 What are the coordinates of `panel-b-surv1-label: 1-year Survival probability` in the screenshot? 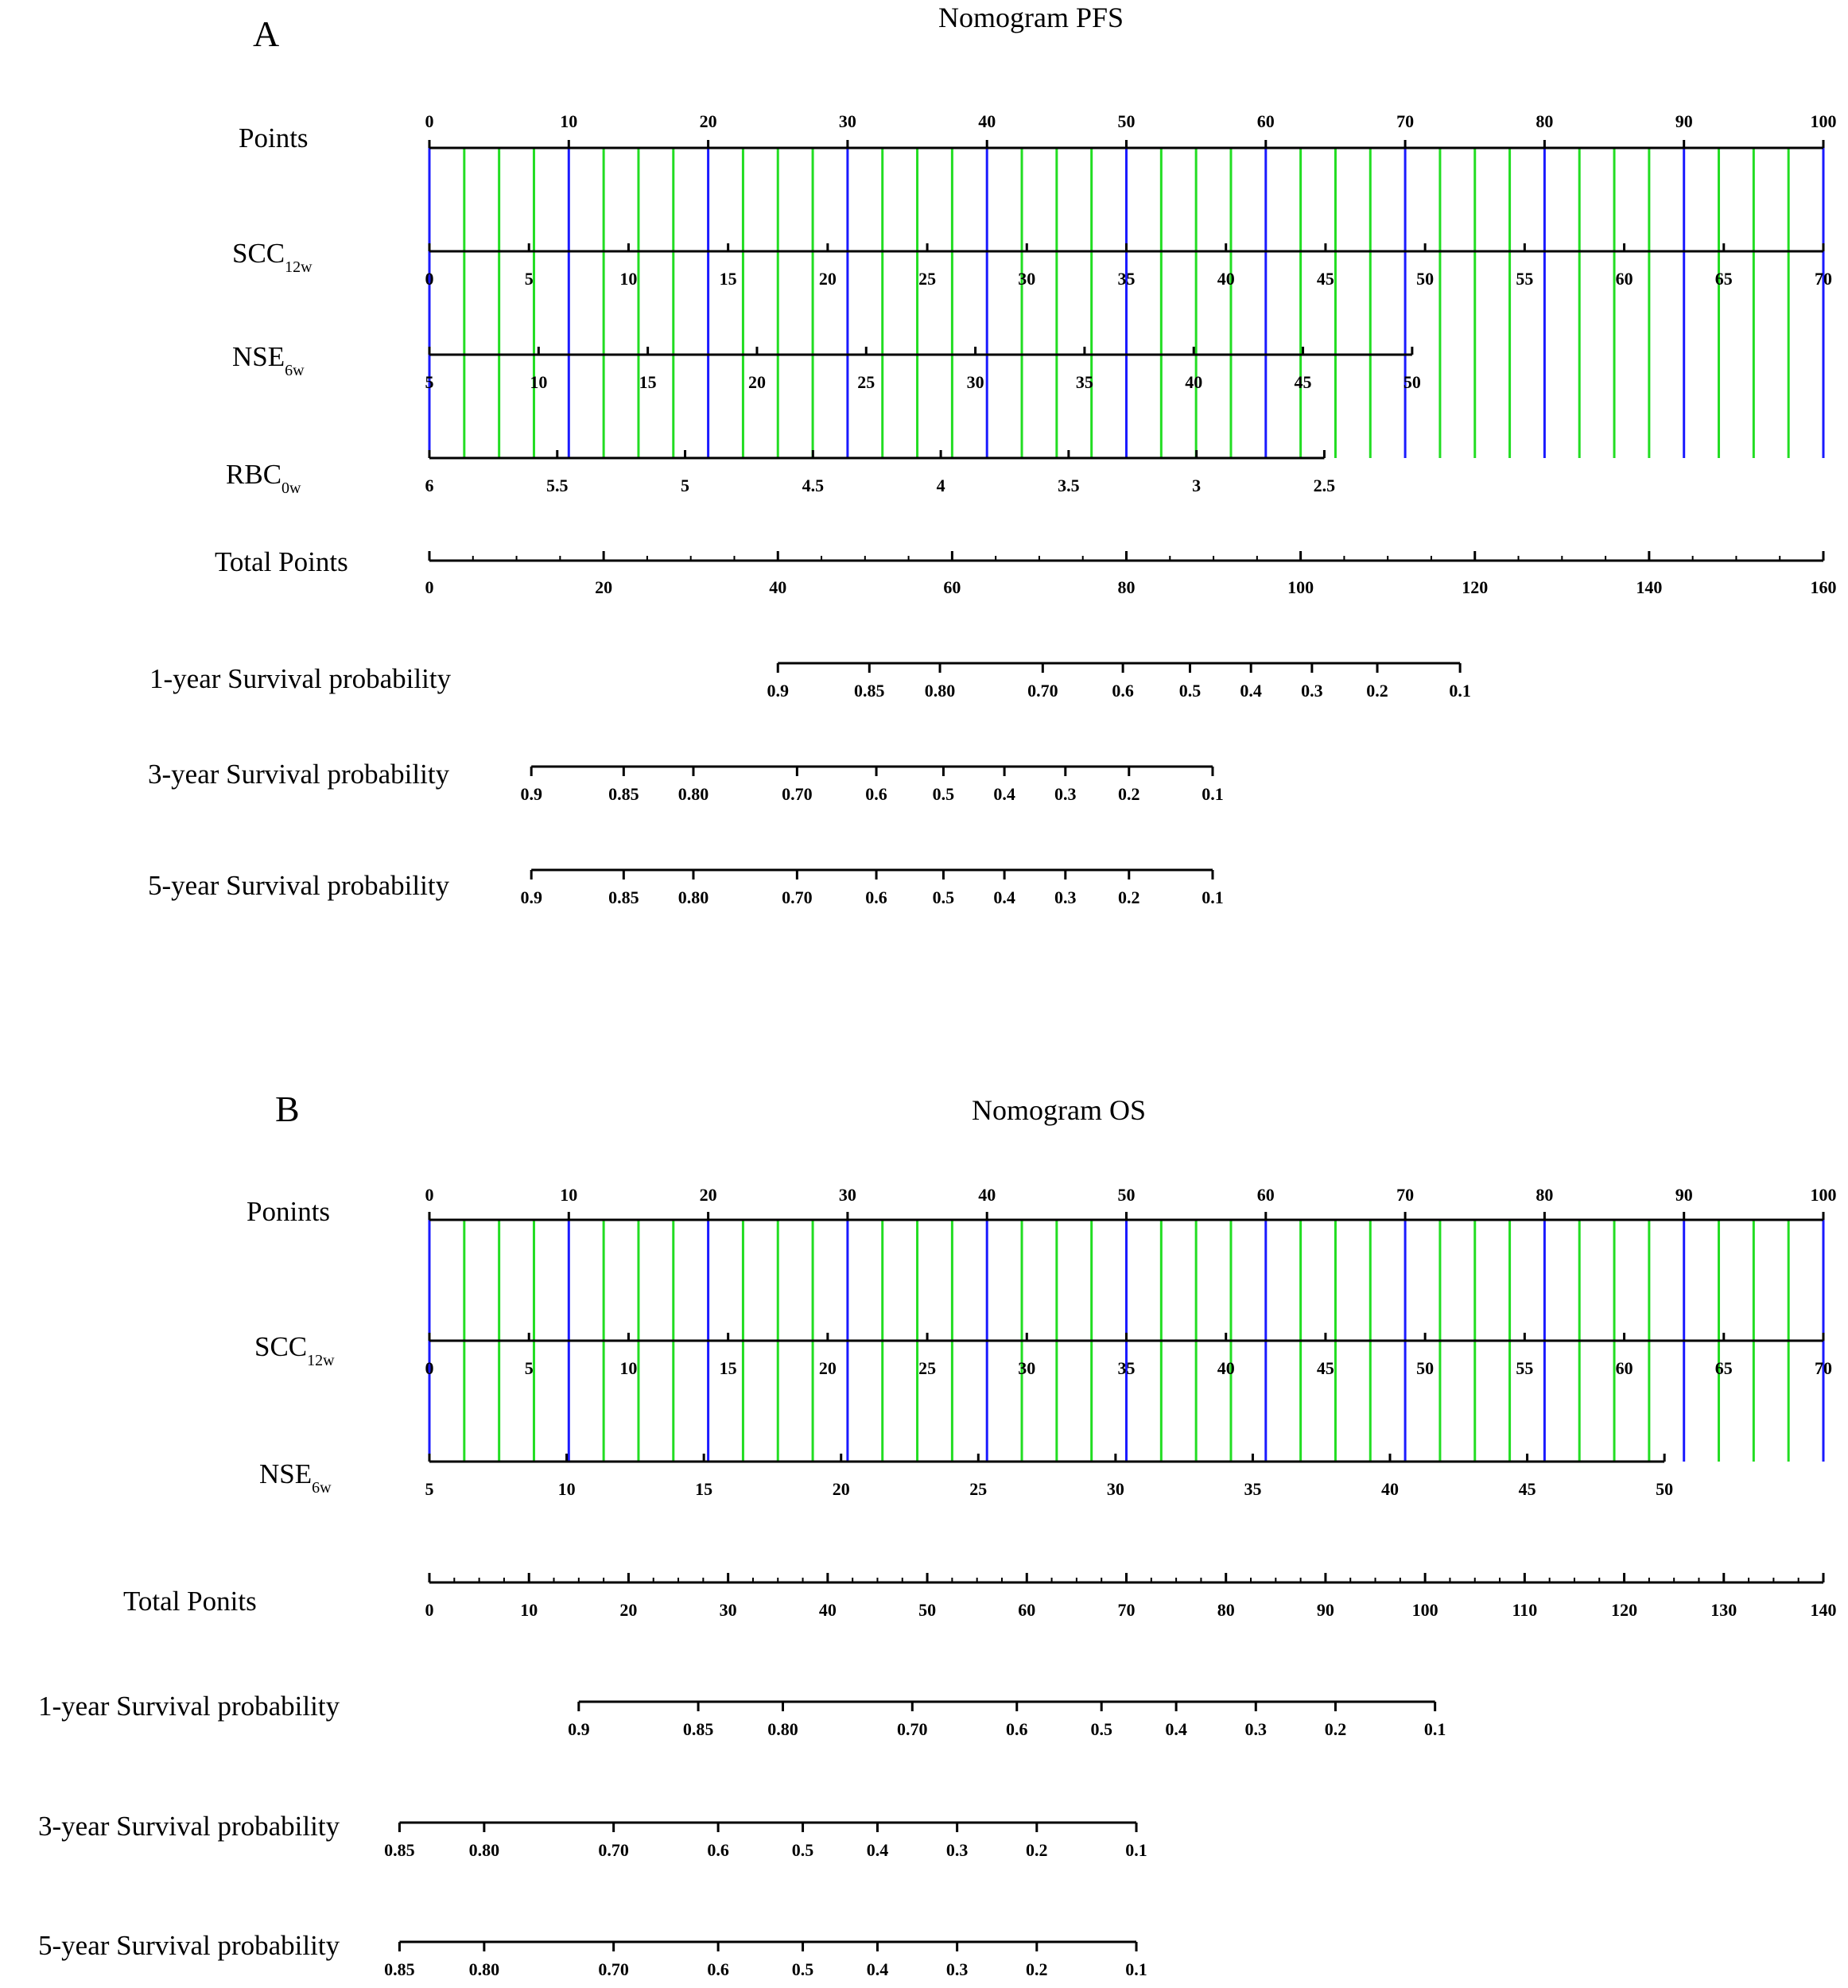 It's located at (189, 1706).